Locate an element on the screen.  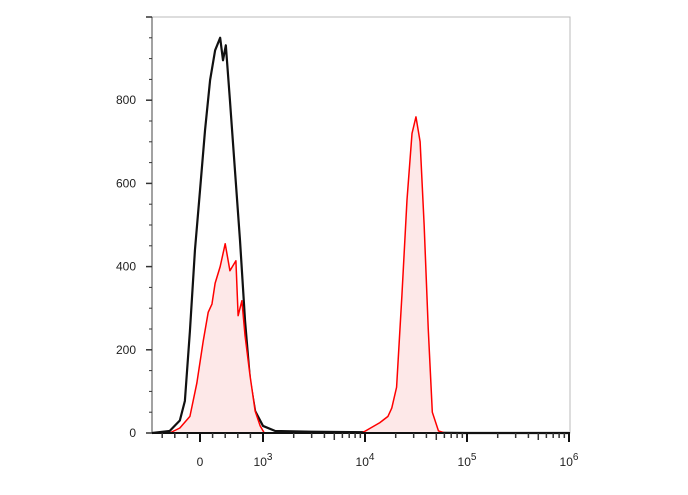
x-tick-label: 10⁵ is located at coordinates (467, 460).